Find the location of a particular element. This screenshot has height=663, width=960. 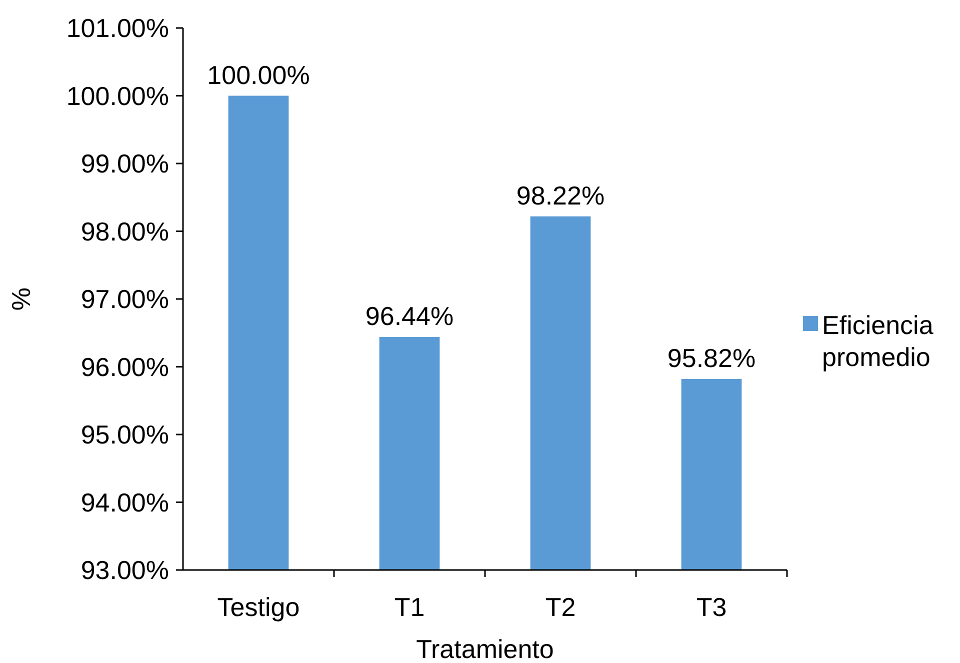

y-tick-label: 93.00% is located at coordinates (124, 570).